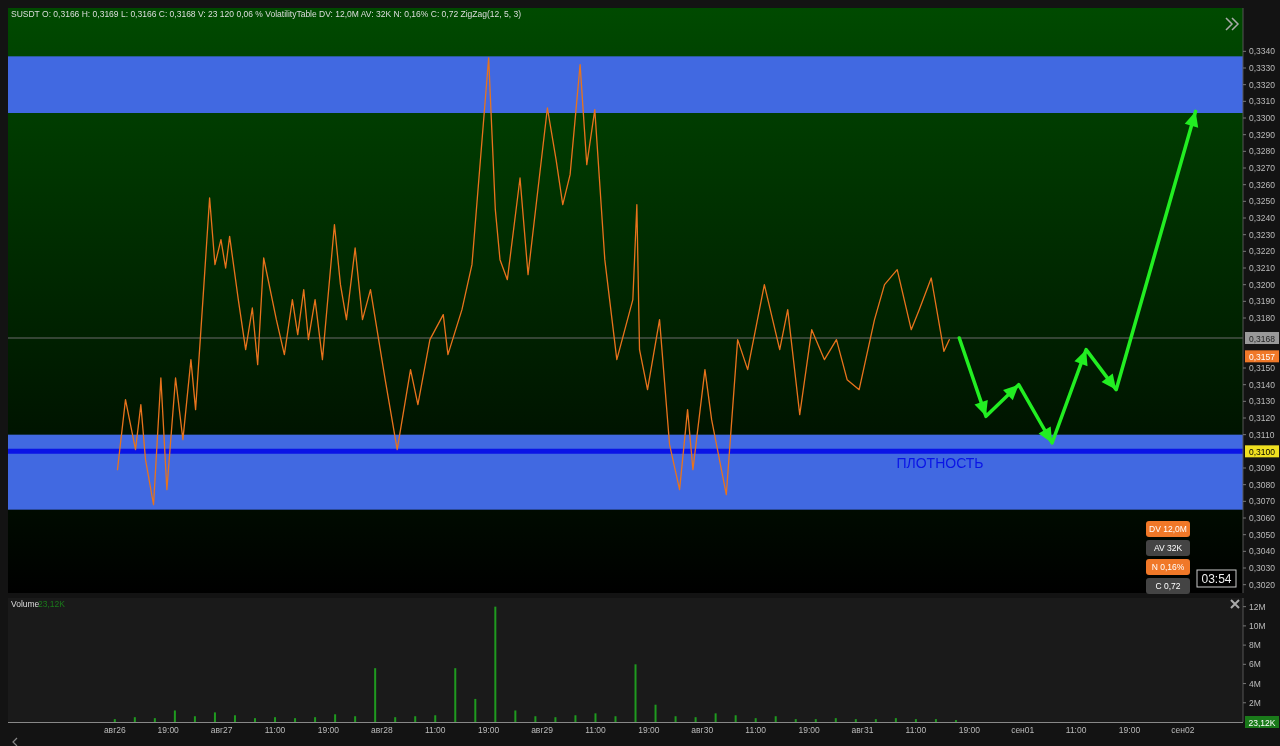  What do you see at coordinates (1262, 551) in the screenshot?
I see `y-tick-label: 0,3040` at bounding box center [1262, 551].